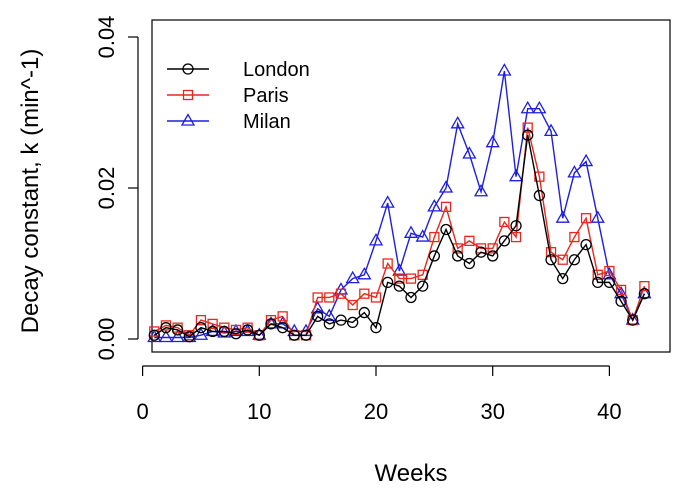  Describe the element at coordinates (411, 473) in the screenshot. I see `x-axis-title: Weeks` at that location.